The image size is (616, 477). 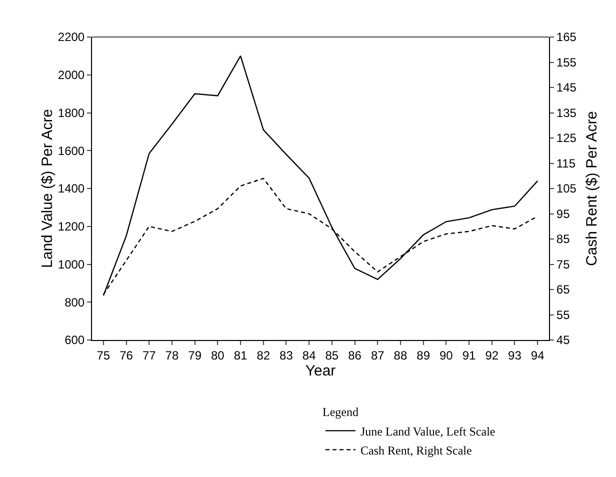 I want to click on x-tick-label: 77, so click(x=149, y=355).